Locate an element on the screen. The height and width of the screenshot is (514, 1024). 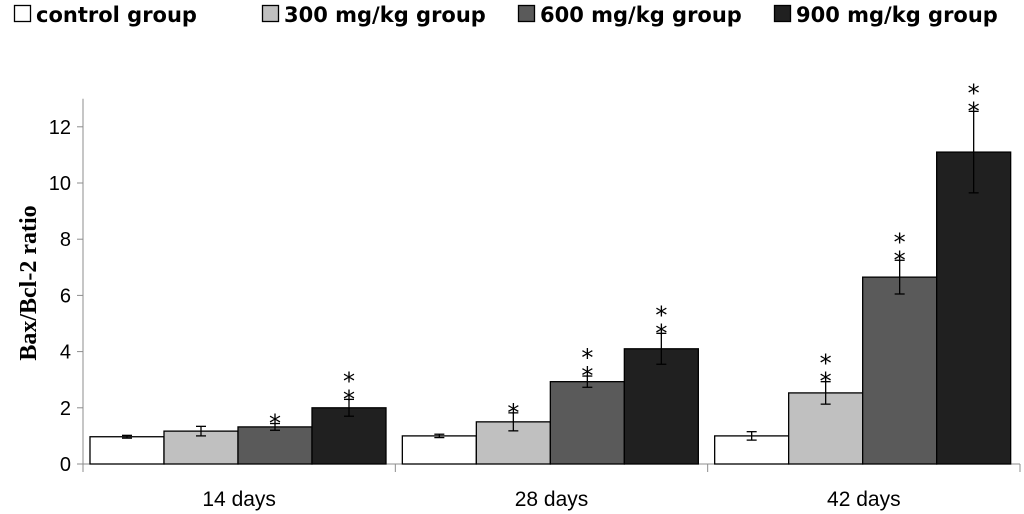
y-tick-label: 0 is located at coordinates (65, 465).